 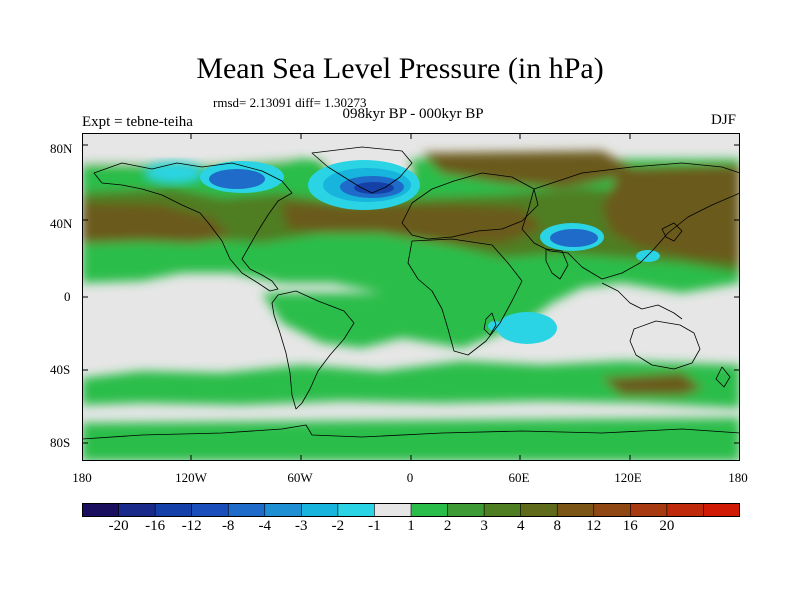 I want to click on lon-label-0: 0, so click(x=410, y=477).